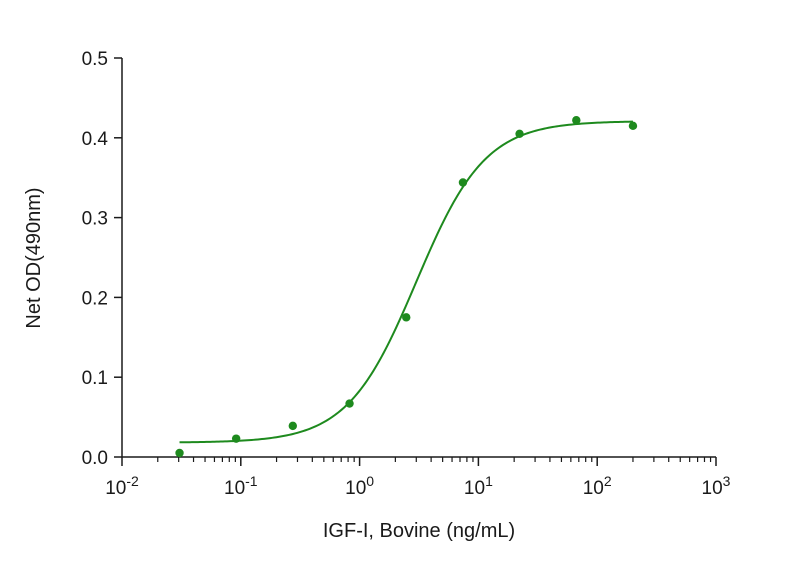 The image size is (786, 575). I want to click on x-tick-label: 10⁻², so click(122, 486).